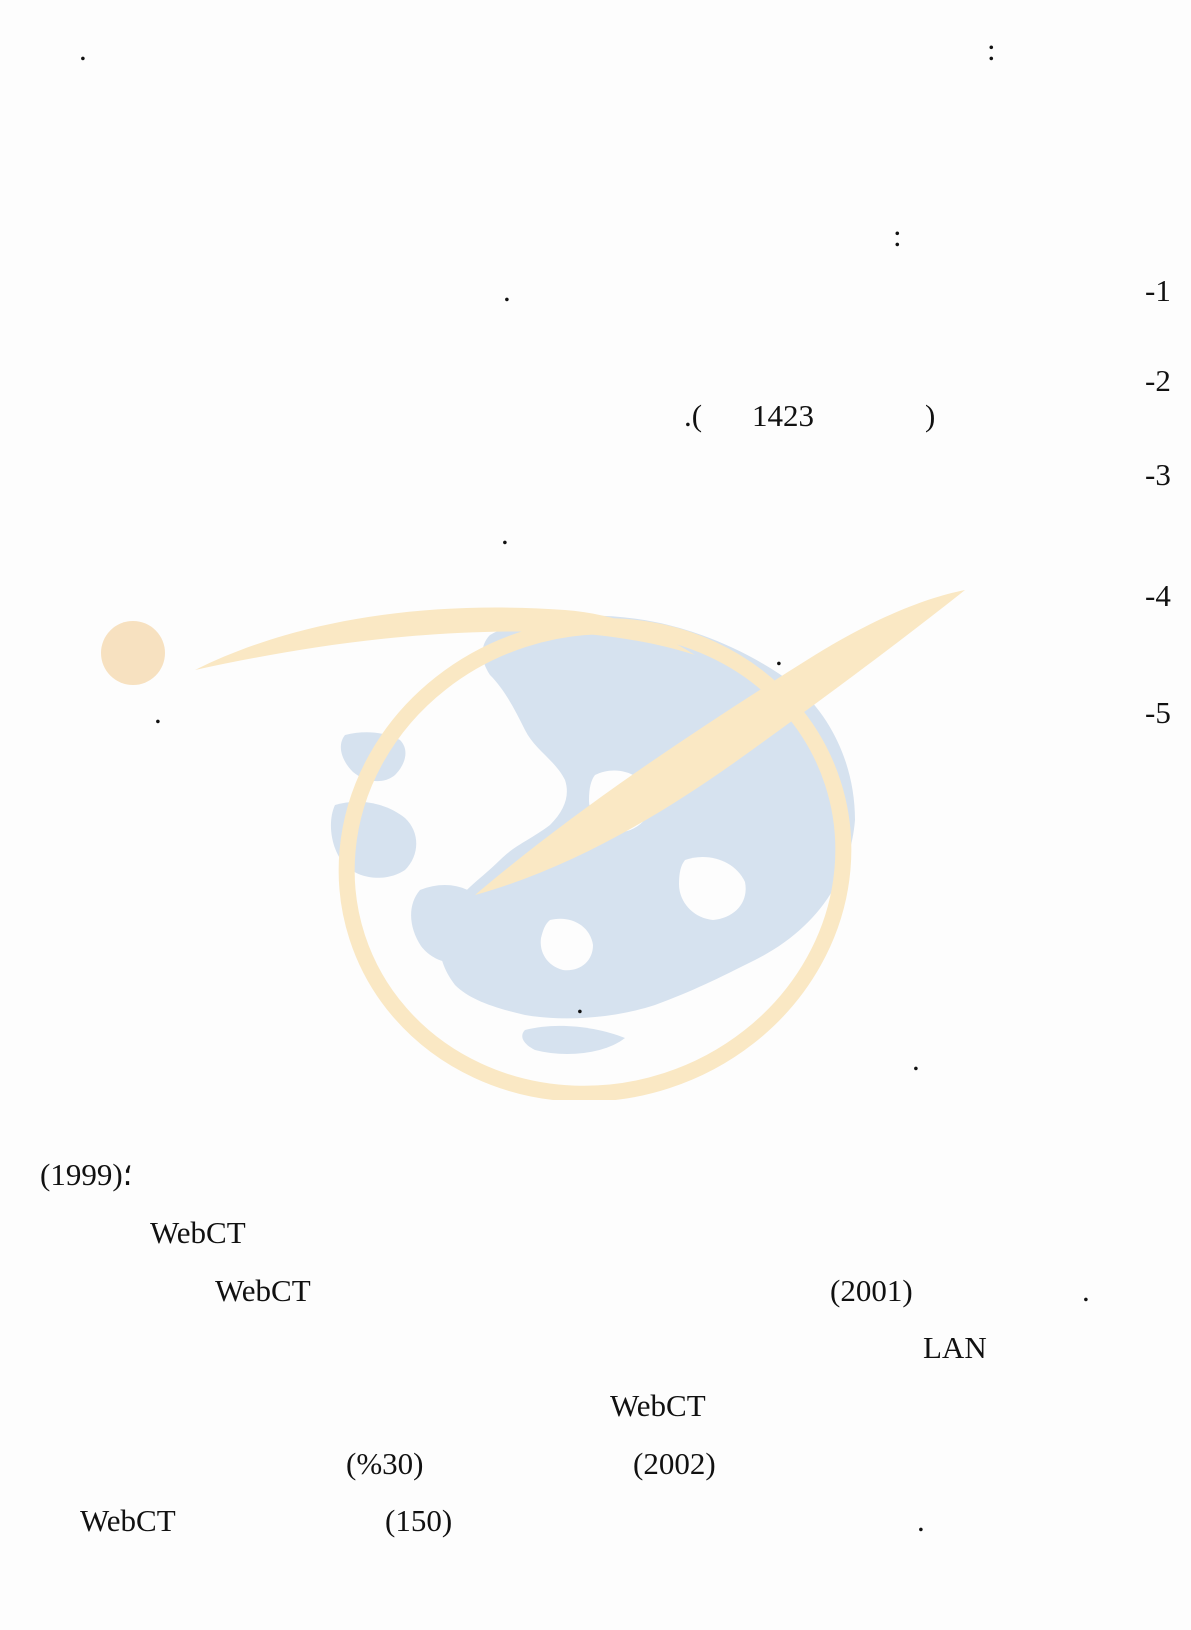 Image resolution: width=1191 pixels, height=1630 pixels. Describe the element at coordinates (658, 1405) in the screenshot. I see `webct-3: WebCT` at that location.